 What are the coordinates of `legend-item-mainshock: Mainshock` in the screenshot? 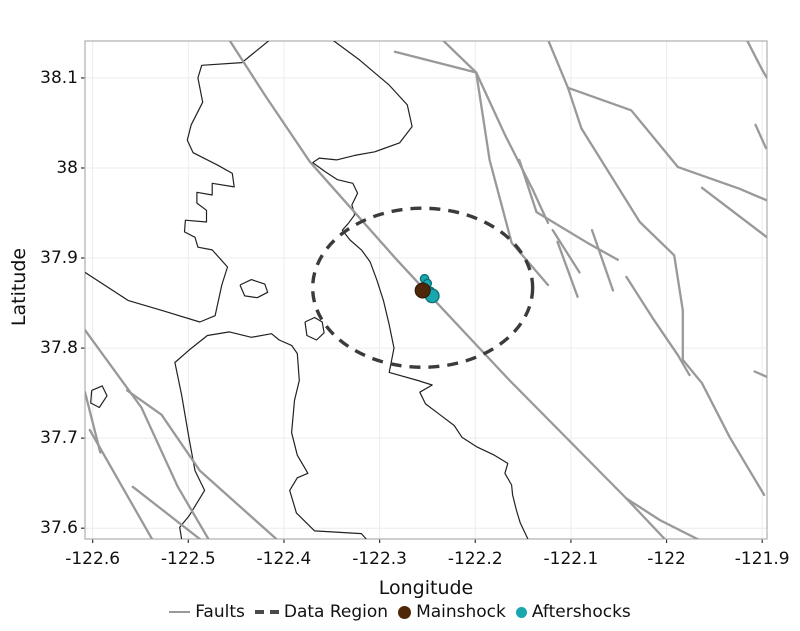 It's located at (452, 612).